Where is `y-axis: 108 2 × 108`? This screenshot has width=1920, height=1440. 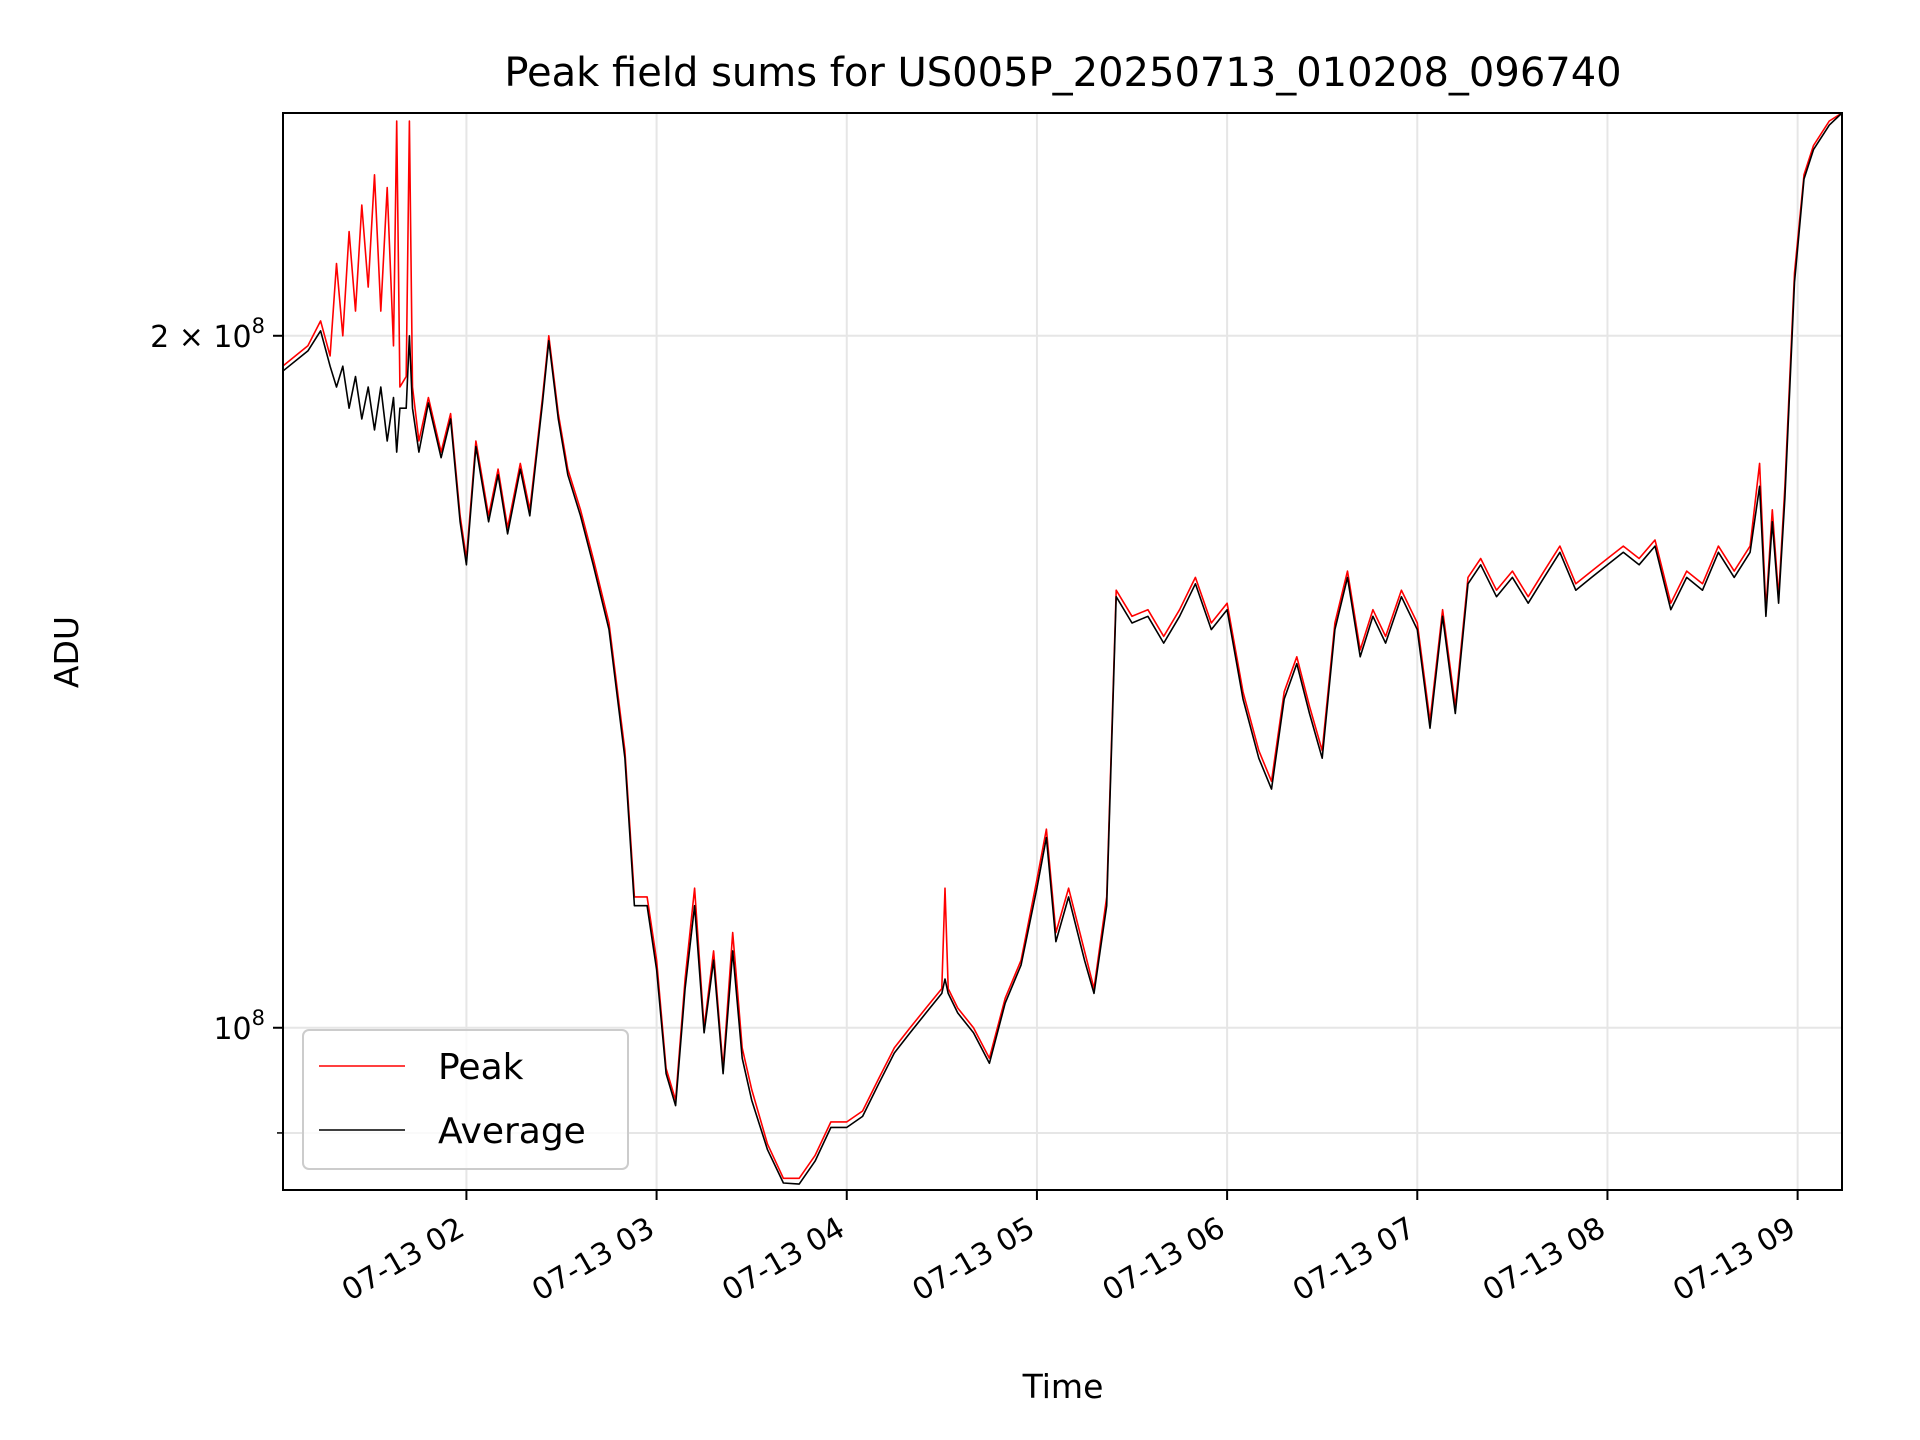
y-axis: 108 2 × 108 is located at coordinates (216, 724).